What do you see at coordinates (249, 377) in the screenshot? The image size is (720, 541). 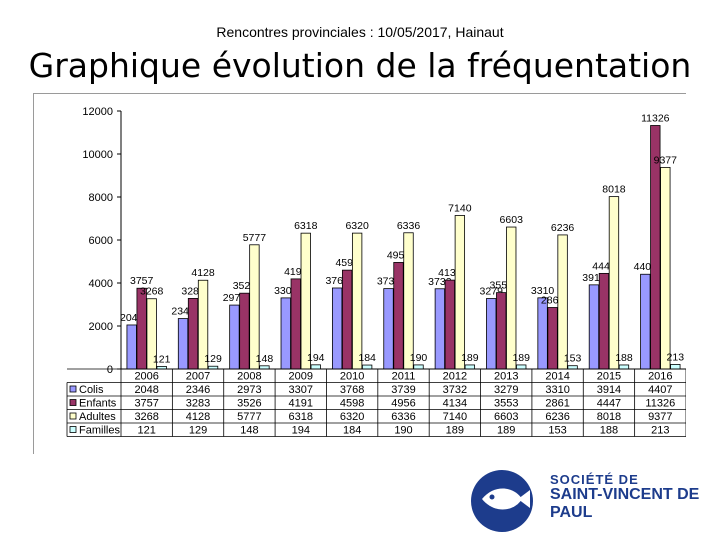 I see `x-tick-label: 2008` at bounding box center [249, 377].